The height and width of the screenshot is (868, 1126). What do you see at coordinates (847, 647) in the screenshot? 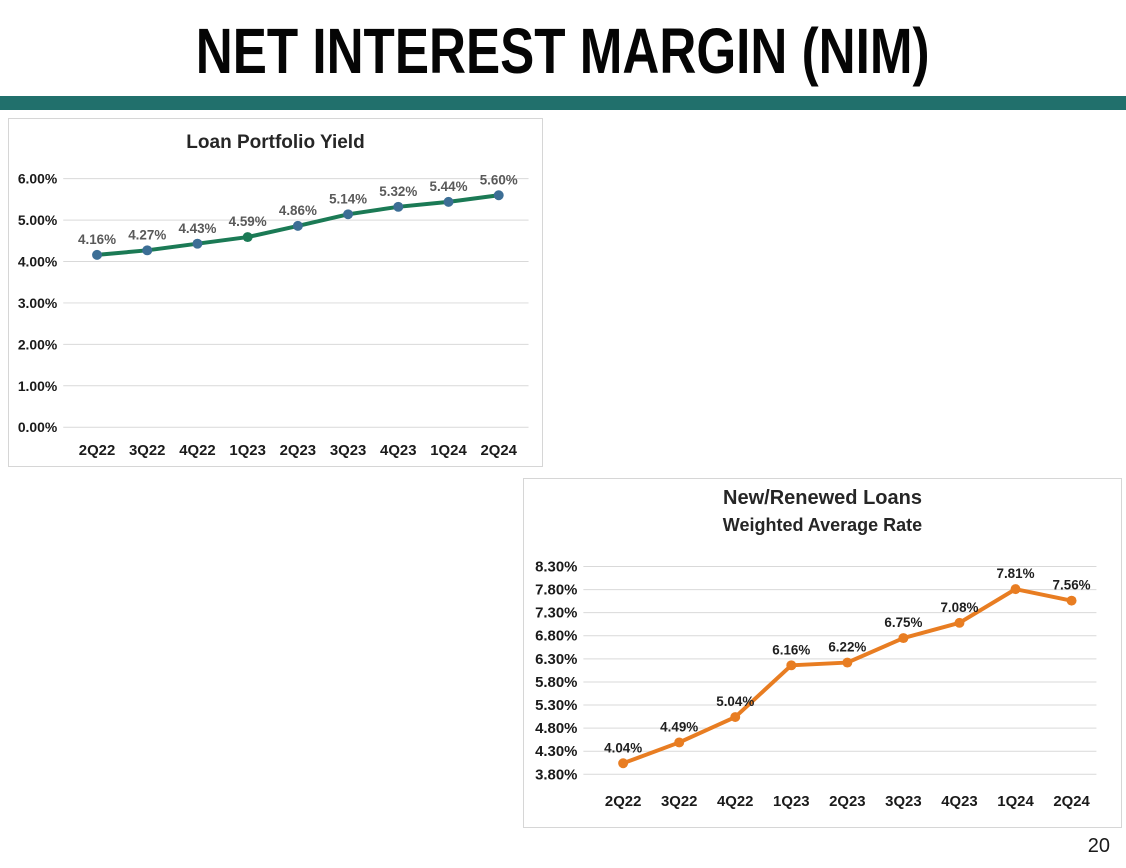
I see `svg-text: 6.22%` at bounding box center [847, 647].